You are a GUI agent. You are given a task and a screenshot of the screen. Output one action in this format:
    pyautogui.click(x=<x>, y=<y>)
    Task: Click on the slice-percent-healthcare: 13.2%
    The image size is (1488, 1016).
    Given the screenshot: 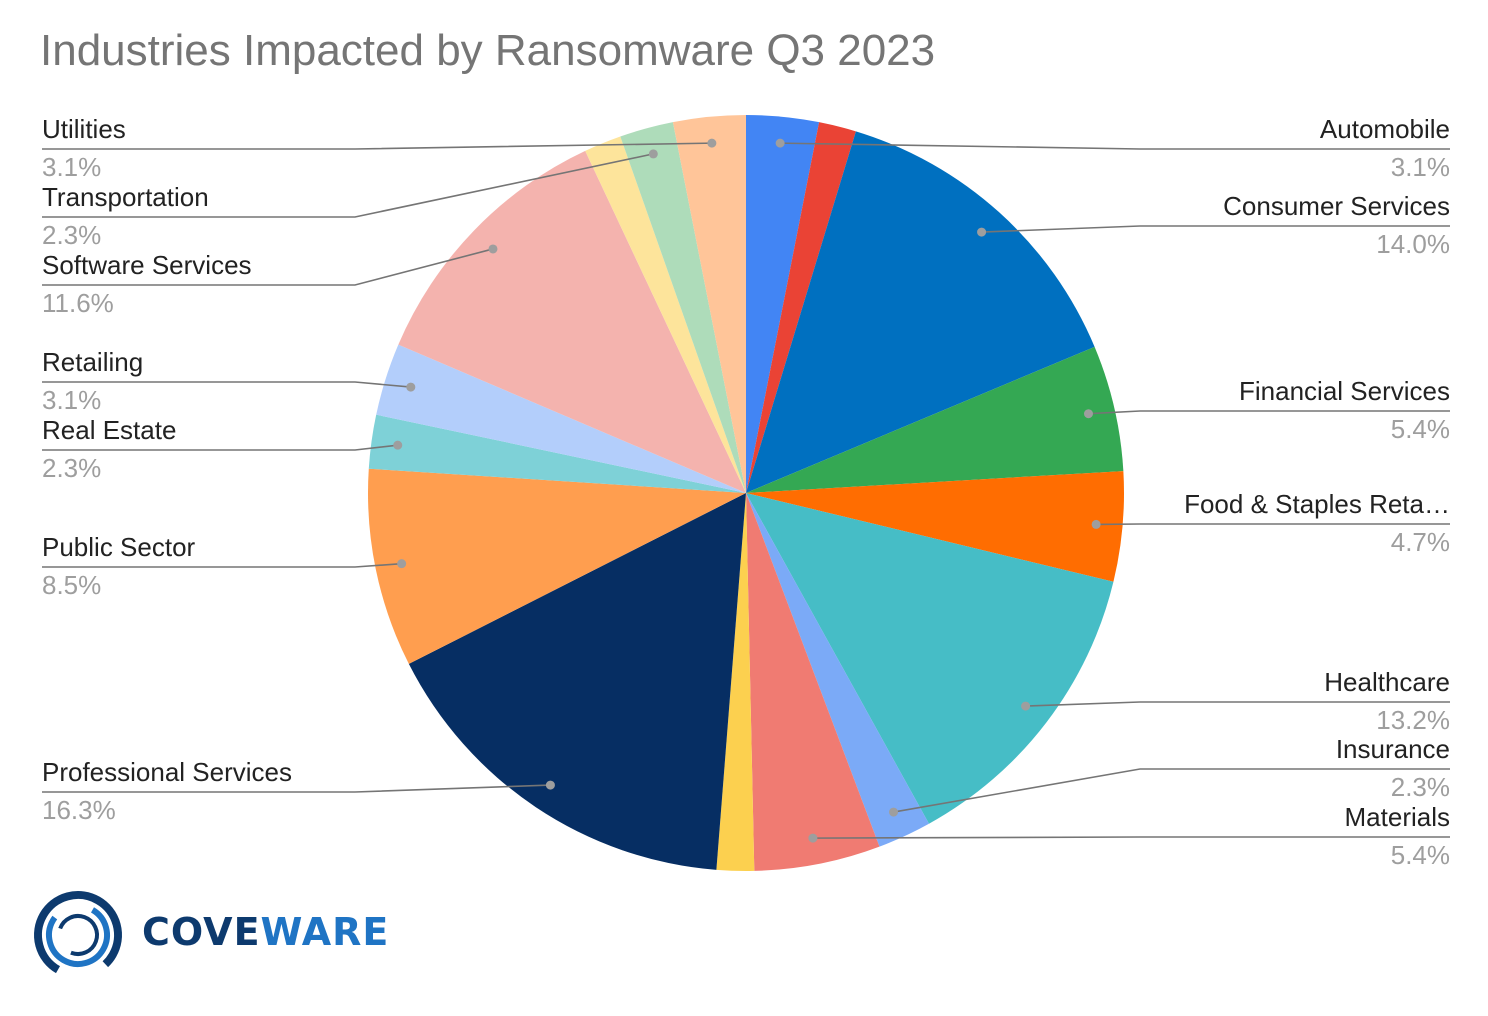 What is the action you would take?
    pyautogui.click(x=1413, y=720)
    